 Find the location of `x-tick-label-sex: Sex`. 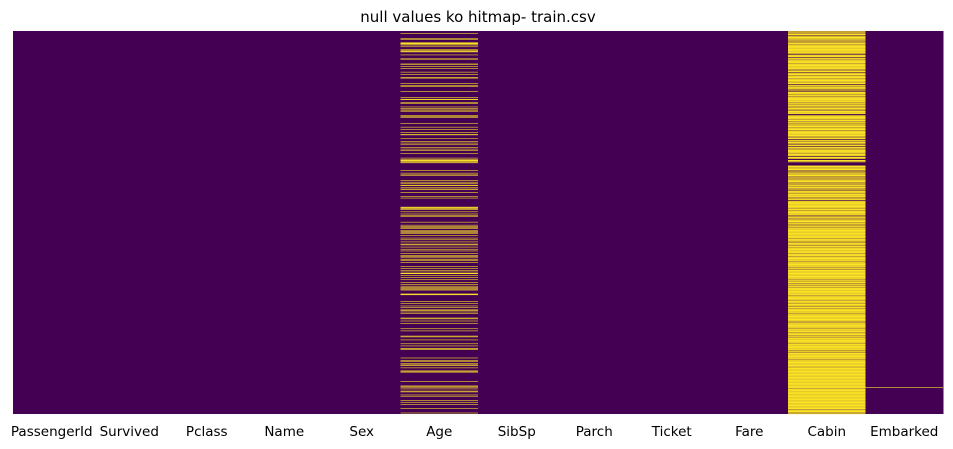

x-tick-label-sex: Sex is located at coordinates (361, 432).